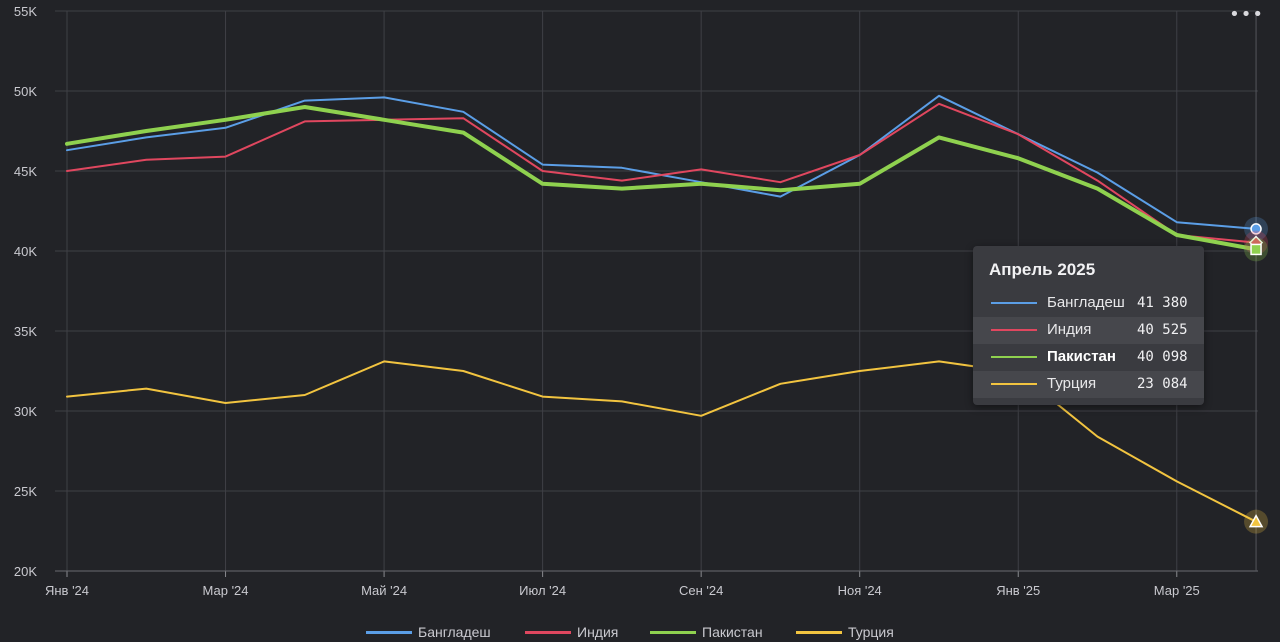 This screenshot has height=642, width=1280. What do you see at coordinates (25, 251) in the screenshot?
I see `y-tick-label: 40K` at bounding box center [25, 251].